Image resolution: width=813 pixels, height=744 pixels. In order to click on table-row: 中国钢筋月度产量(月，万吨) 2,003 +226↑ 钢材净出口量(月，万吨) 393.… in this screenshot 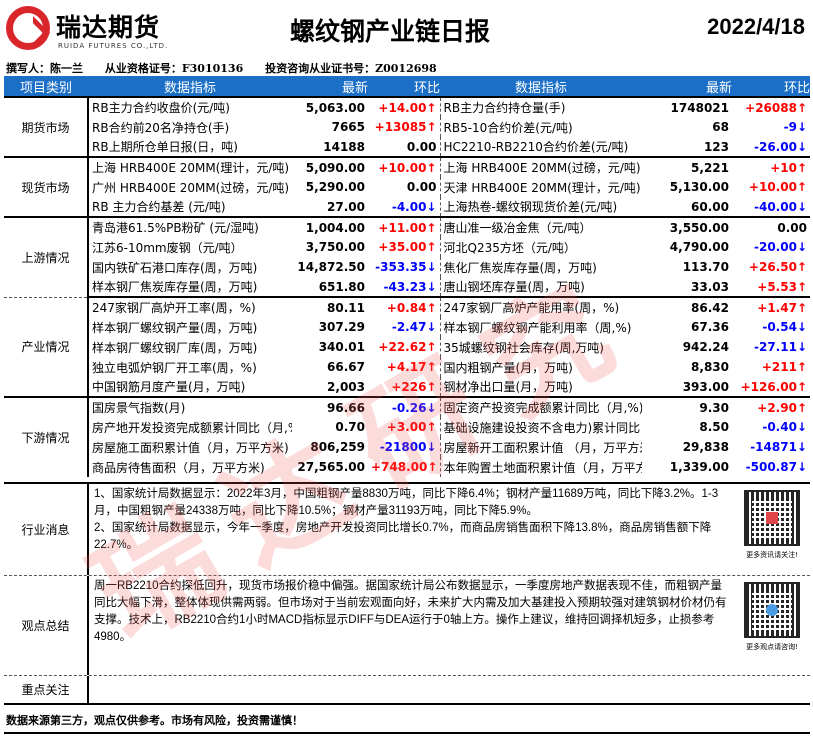, I will do `click(407, 387)`.